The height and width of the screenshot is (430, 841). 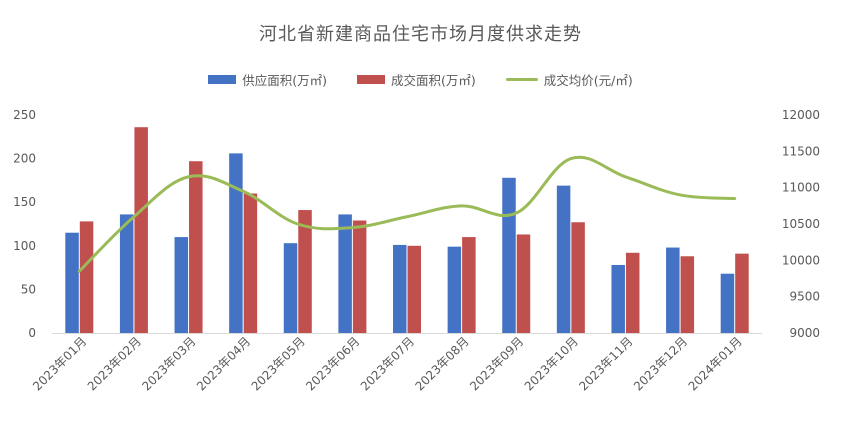 I want to click on y-right-tick-label: 12000, so click(x=801, y=115).